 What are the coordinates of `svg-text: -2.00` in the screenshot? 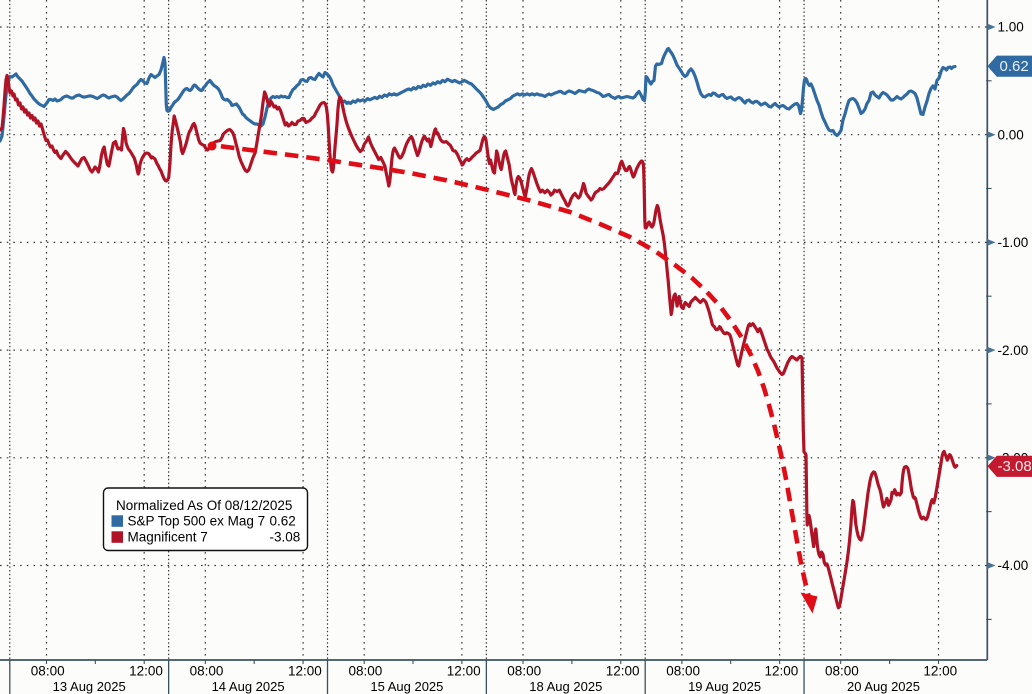 It's located at (1013, 350).